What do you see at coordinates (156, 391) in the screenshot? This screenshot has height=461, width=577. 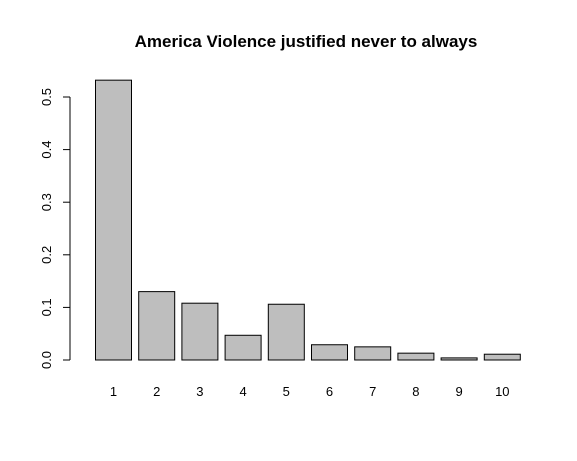 I see `x-tick-label: 2` at bounding box center [156, 391].